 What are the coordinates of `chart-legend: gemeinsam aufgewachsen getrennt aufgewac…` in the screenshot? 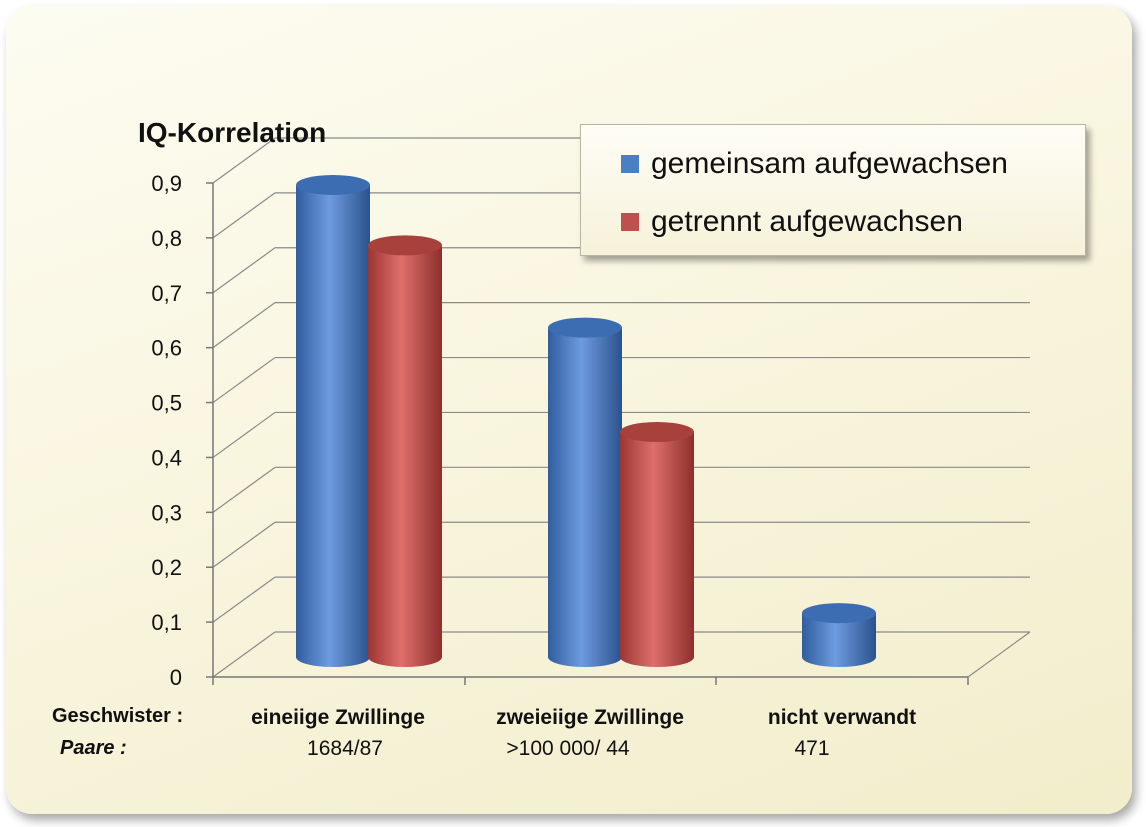 It's located at (833, 190).